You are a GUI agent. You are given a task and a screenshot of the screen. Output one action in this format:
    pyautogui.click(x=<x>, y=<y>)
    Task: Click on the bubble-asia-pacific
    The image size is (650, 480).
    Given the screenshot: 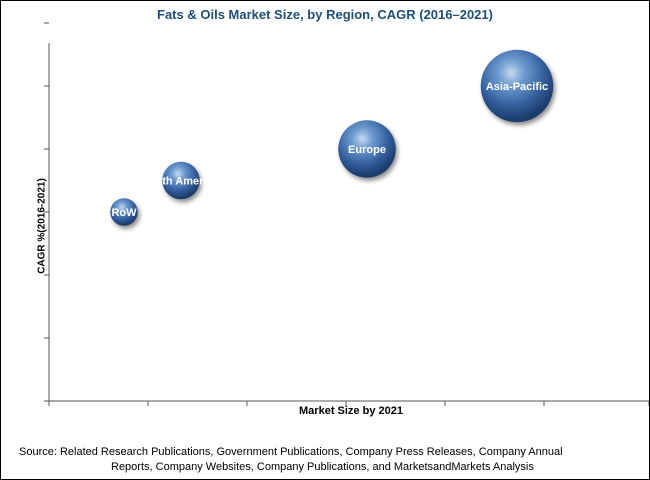 What is the action you would take?
    pyautogui.click(x=517, y=86)
    